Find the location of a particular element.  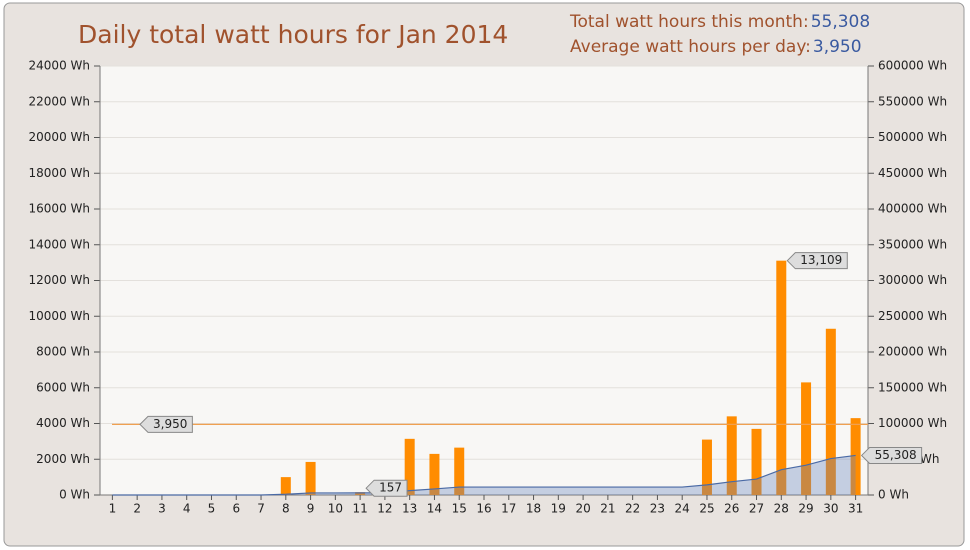

x-tick-label: 24 is located at coordinates (682, 509).